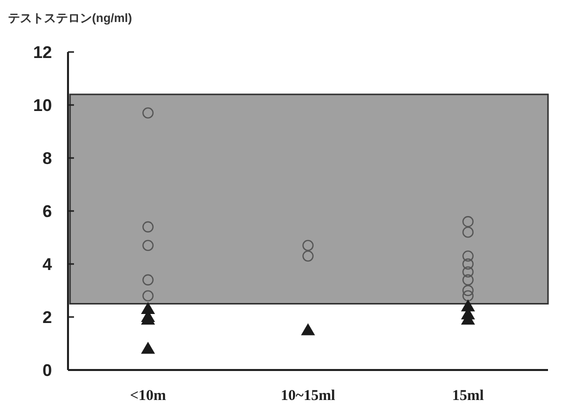 The image size is (581, 409). What do you see at coordinates (148, 396) in the screenshot?
I see `x-tick-label: <10m` at bounding box center [148, 396].